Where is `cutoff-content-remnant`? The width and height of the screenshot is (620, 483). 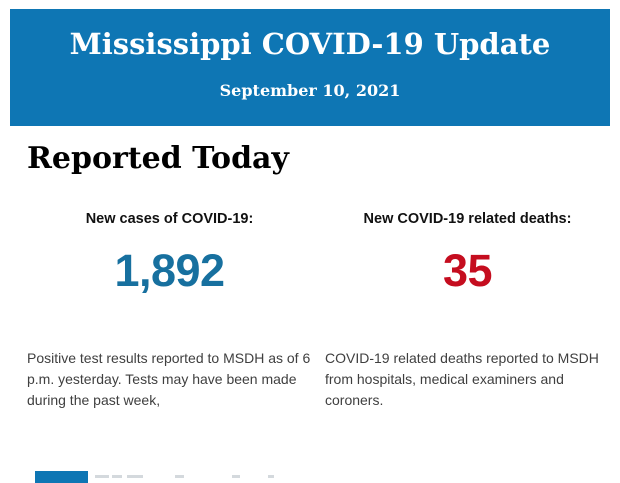 cutoff-content-remnant is located at coordinates (61, 477).